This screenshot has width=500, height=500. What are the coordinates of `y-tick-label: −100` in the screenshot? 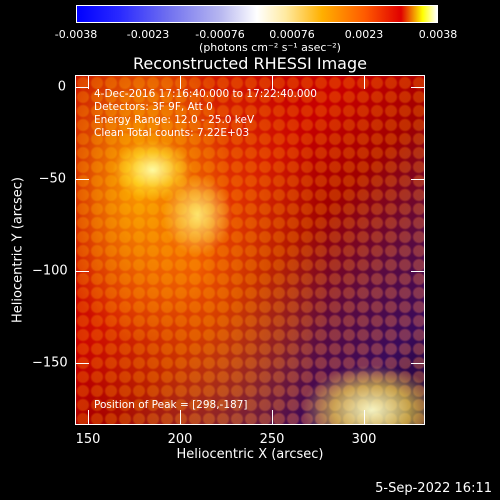 It's located at (50, 271).